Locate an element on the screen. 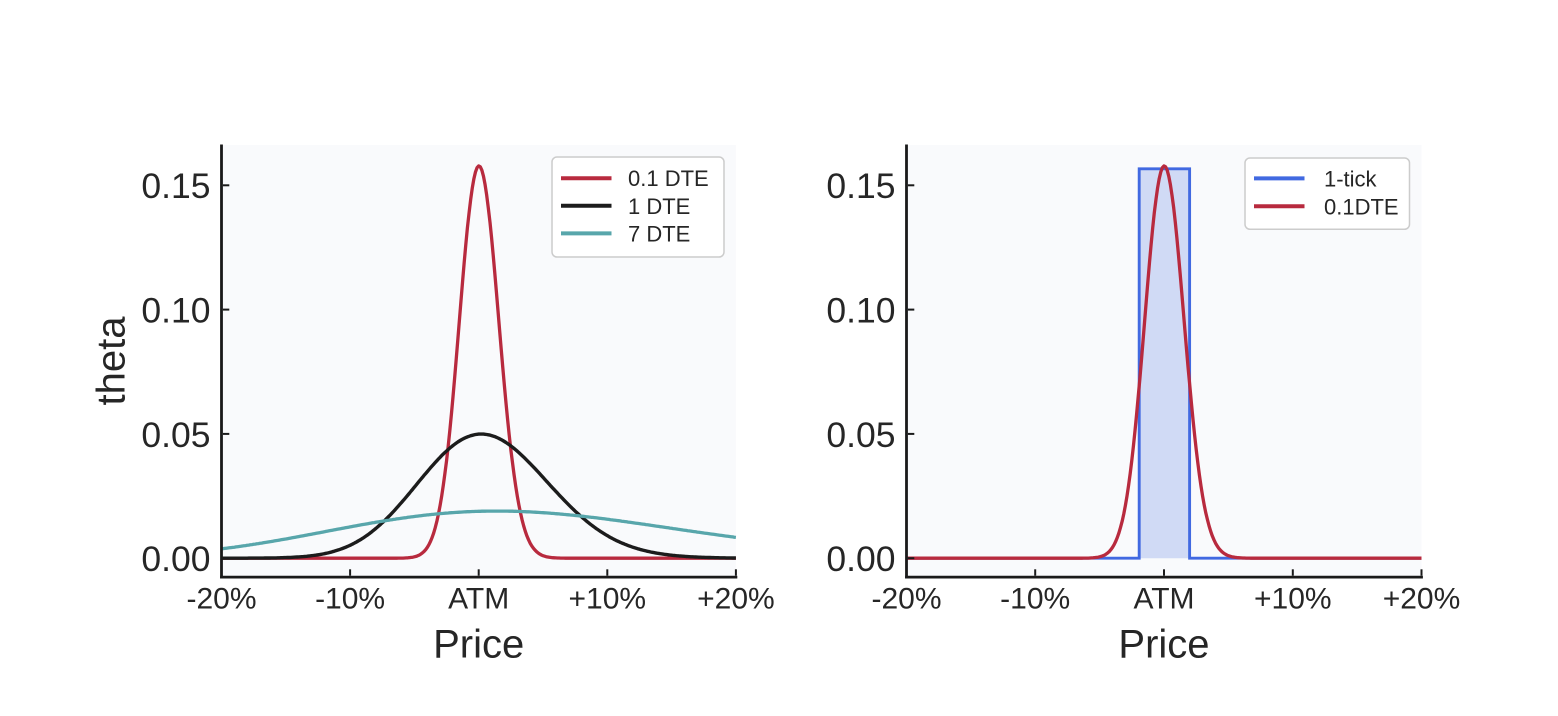  svg-text: 1 DTE is located at coordinates (659, 206).